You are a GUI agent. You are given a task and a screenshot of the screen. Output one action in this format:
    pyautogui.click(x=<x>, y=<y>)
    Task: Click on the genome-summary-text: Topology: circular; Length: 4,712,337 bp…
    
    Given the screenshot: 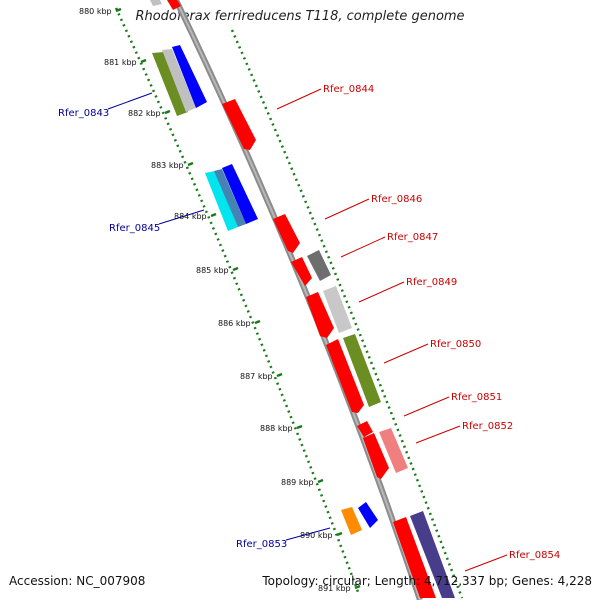 What is the action you would take?
    pyautogui.click(x=427, y=581)
    